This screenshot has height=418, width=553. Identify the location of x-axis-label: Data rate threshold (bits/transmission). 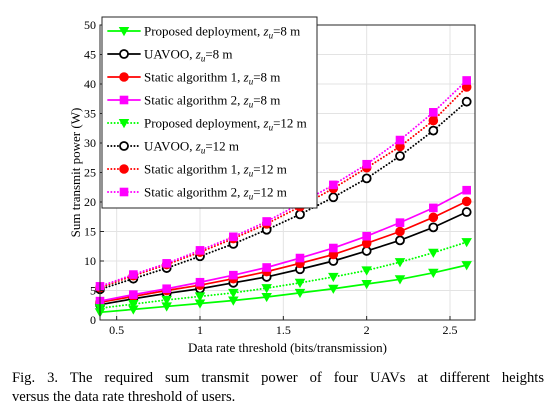
(287, 347).